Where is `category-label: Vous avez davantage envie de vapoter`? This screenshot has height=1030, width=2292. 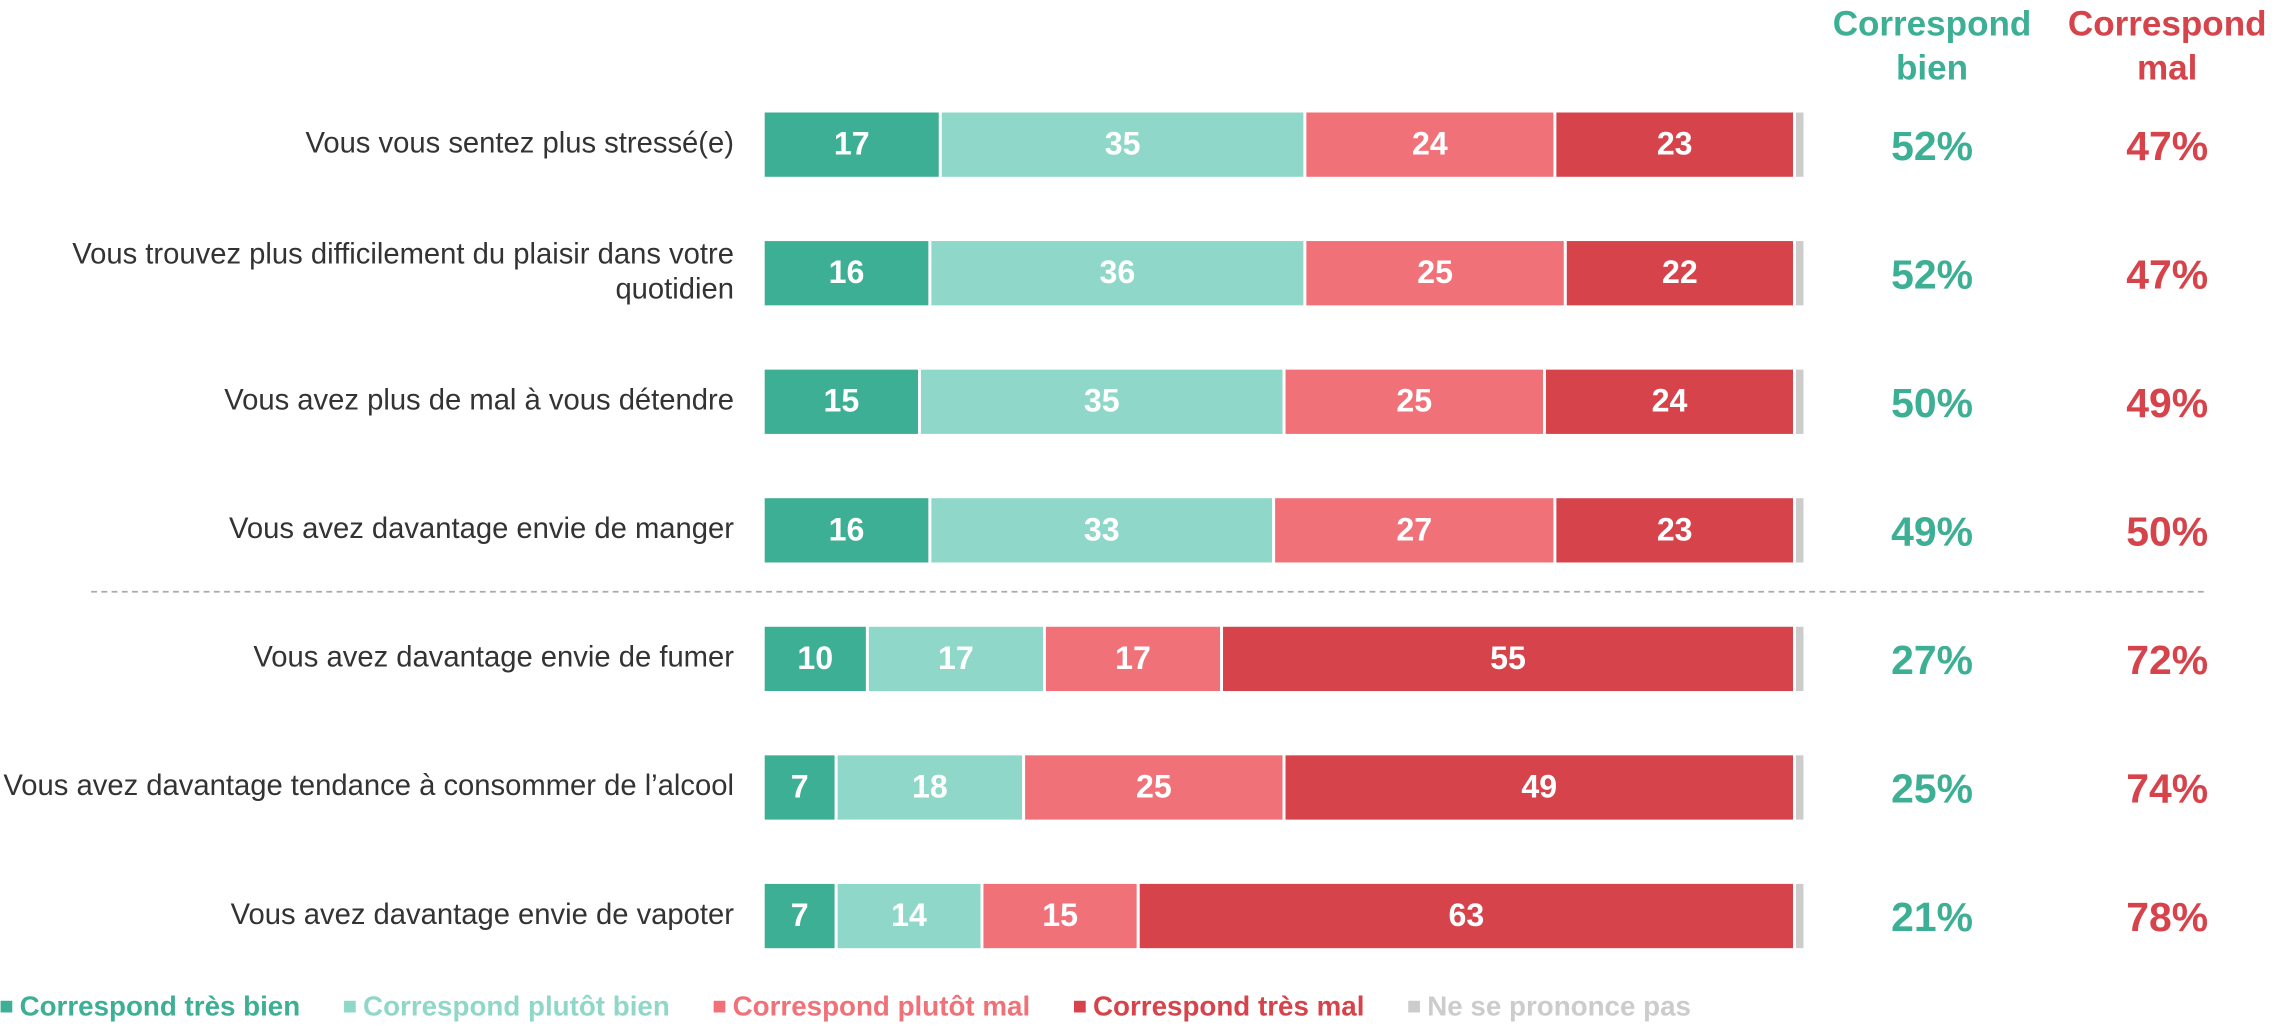 category-label: Vous avez davantage envie de vapoter is located at coordinates (483, 915).